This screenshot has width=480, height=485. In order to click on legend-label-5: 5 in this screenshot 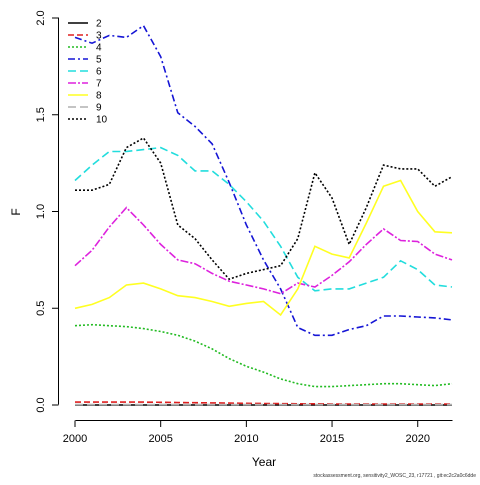, I will do `click(99, 60)`.